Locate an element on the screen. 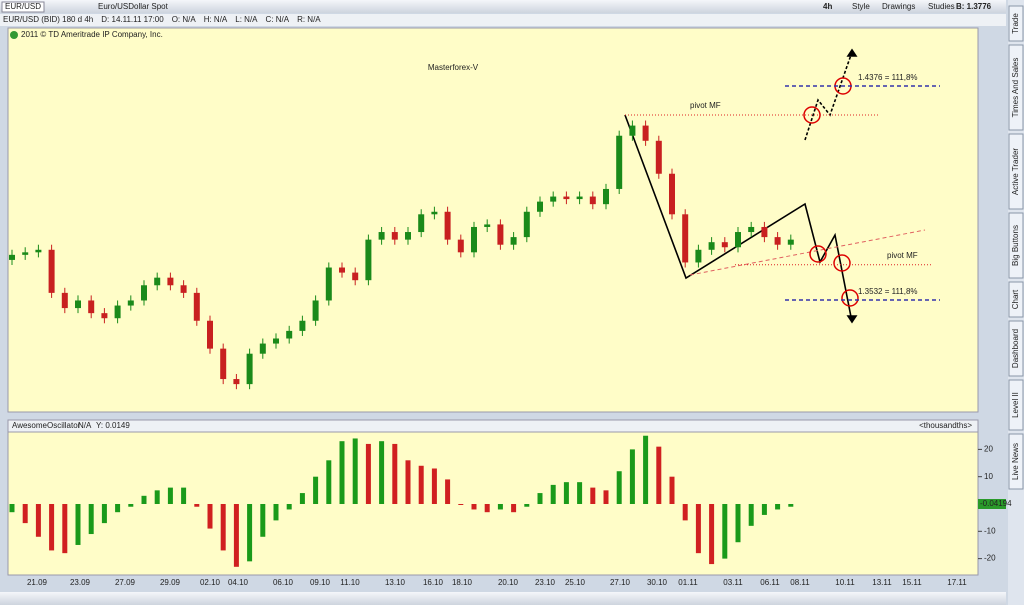 This screenshot has width=1024, height=605. last-value-tag is located at coordinates (992, 504).